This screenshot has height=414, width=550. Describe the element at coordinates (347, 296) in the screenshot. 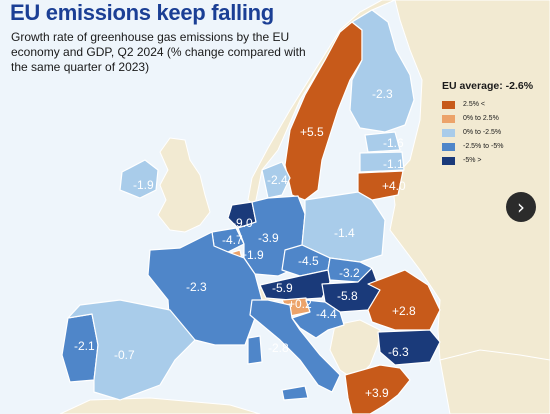

I see `value-label-hungary: -5.8` at that location.